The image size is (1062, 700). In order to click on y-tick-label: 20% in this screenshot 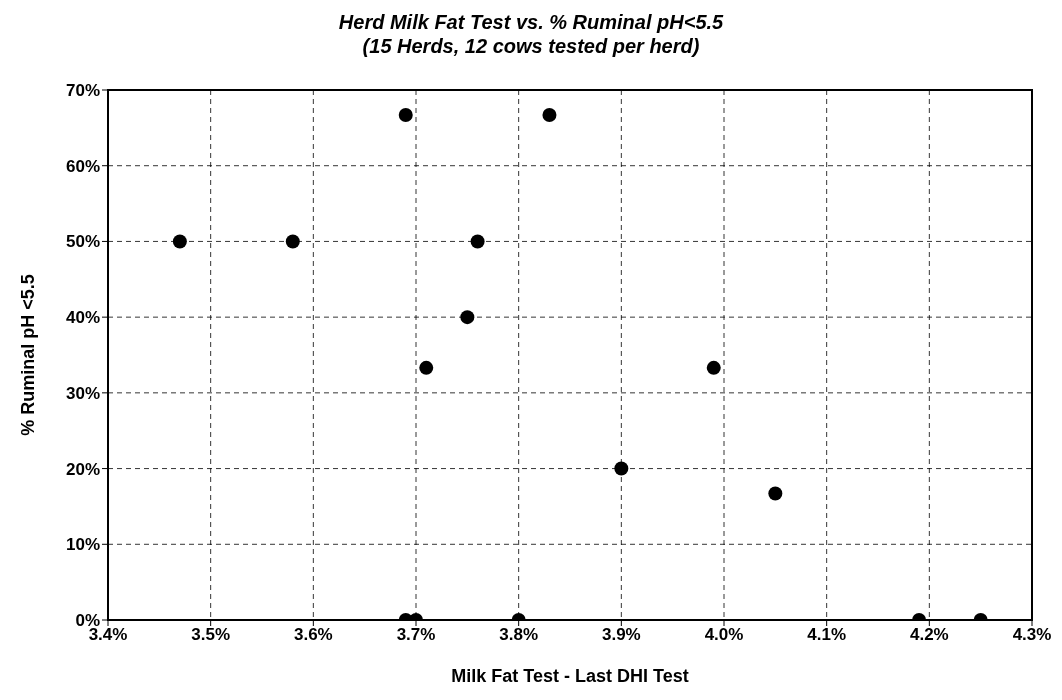, I will do `click(82, 469)`.